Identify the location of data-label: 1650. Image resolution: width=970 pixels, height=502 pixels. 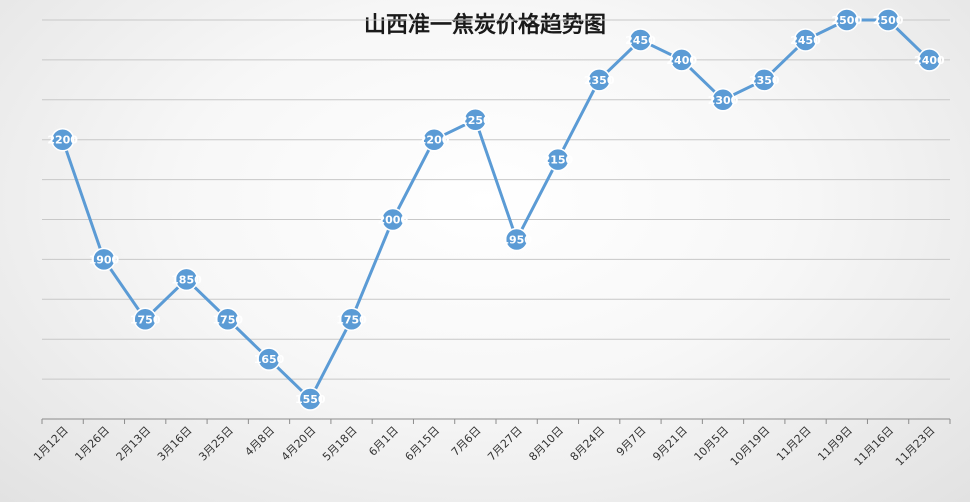
(269, 359).